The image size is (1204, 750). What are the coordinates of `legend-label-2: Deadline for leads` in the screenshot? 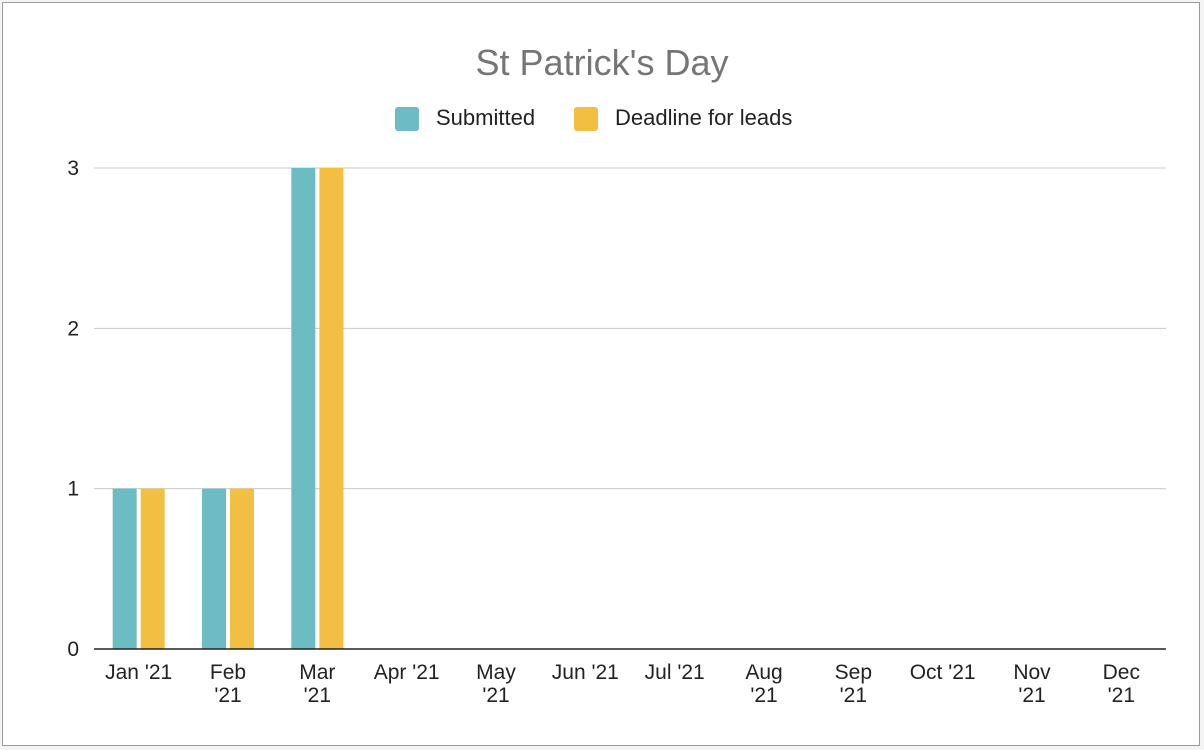 It's located at (703, 117).